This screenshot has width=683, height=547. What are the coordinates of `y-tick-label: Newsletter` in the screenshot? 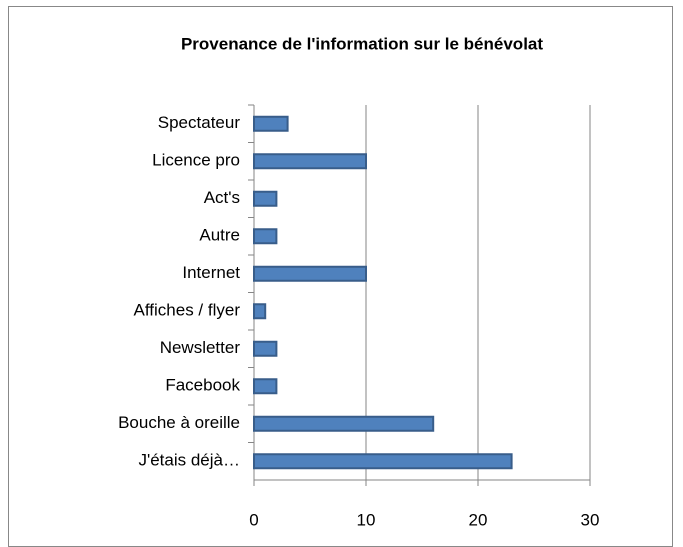 It's located at (200, 347).